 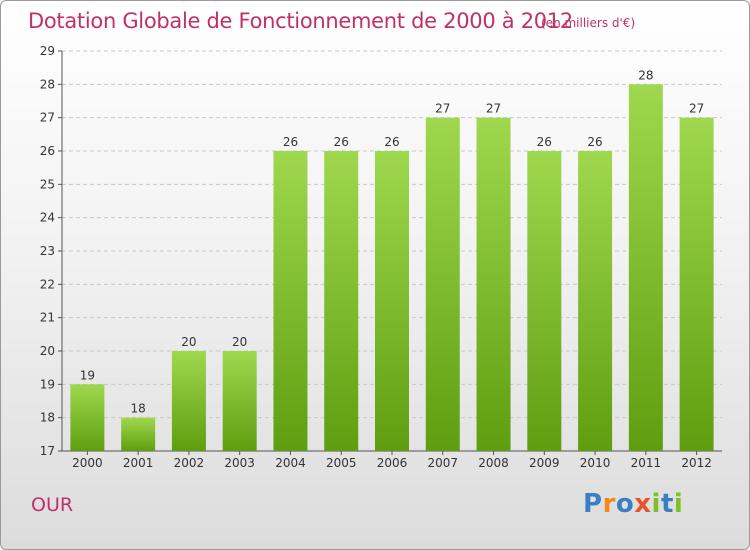 I want to click on x-tick-label: 2012, so click(x=696, y=463).